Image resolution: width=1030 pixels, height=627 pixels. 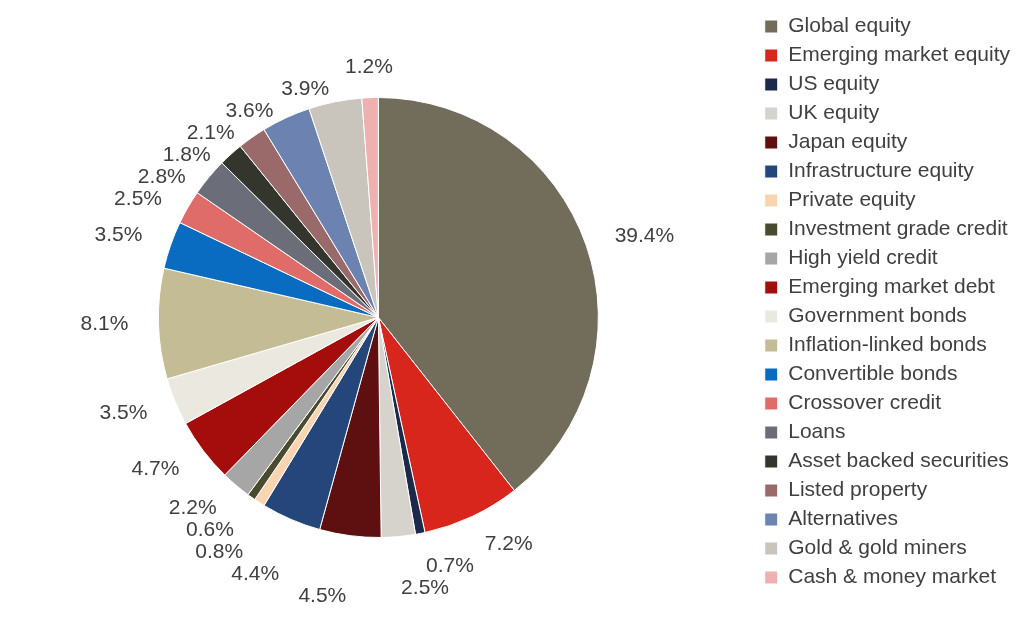 What do you see at coordinates (898, 460) in the screenshot?
I see `legend-label: Asset backed securities` at bounding box center [898, 460].